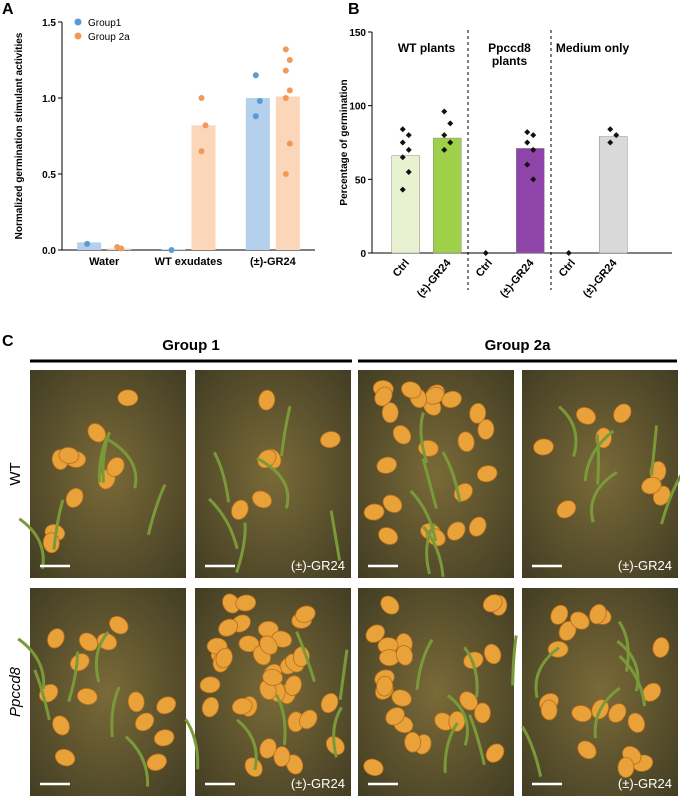 This screenshot has height=798, width=680. I want to click on panel-letter: C, so click(8, 341).